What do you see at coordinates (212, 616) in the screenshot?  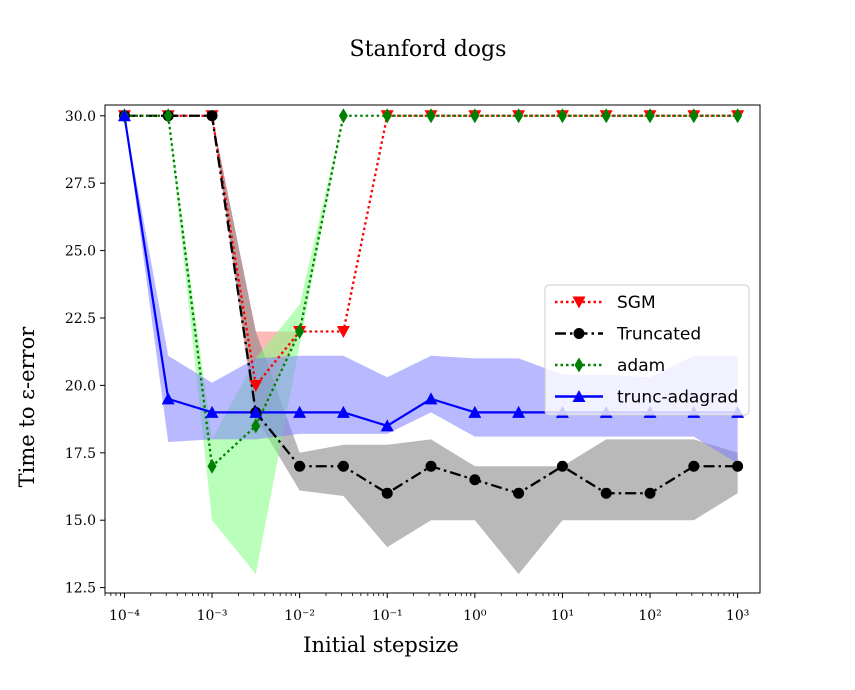 I see `x-tick-label: 10⁻³` at bounding box center [212, 616].